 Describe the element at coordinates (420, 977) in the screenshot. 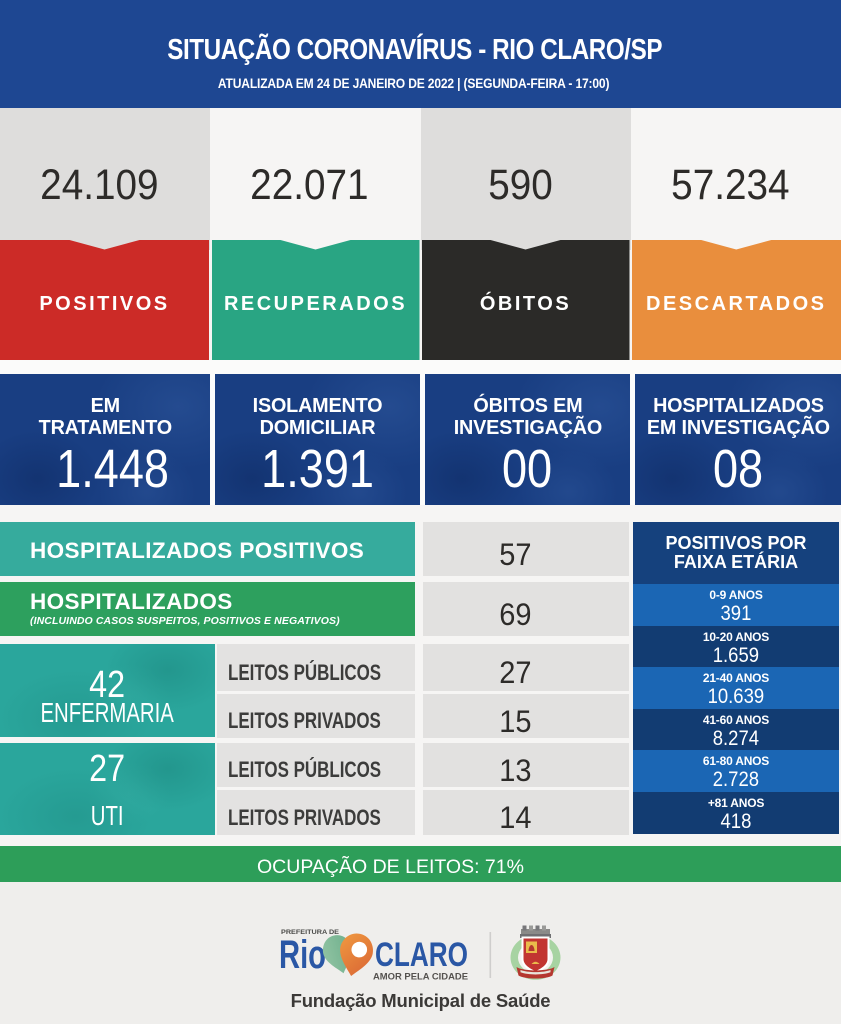

I see `svg-text: AMOR PELA CIDADE` at that location.